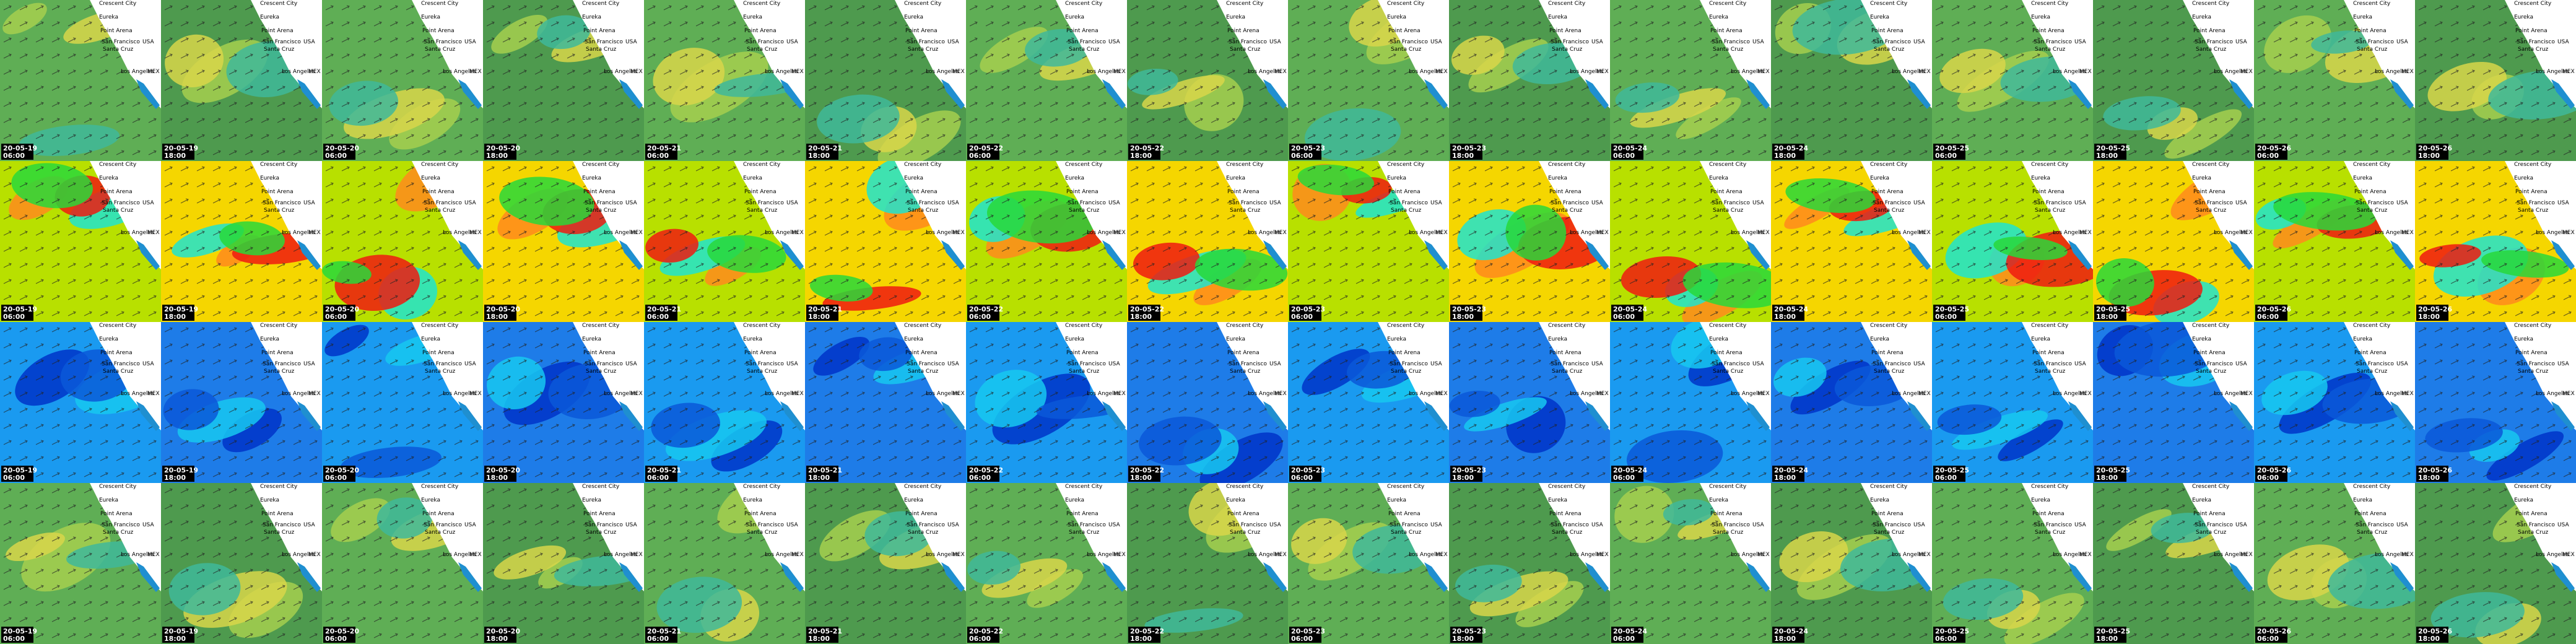 This screenshot has height=644, width=2576. Describe the element at coordinates (664, 631) in the screenshot. I see `date-label: 20-05-21` at that location.